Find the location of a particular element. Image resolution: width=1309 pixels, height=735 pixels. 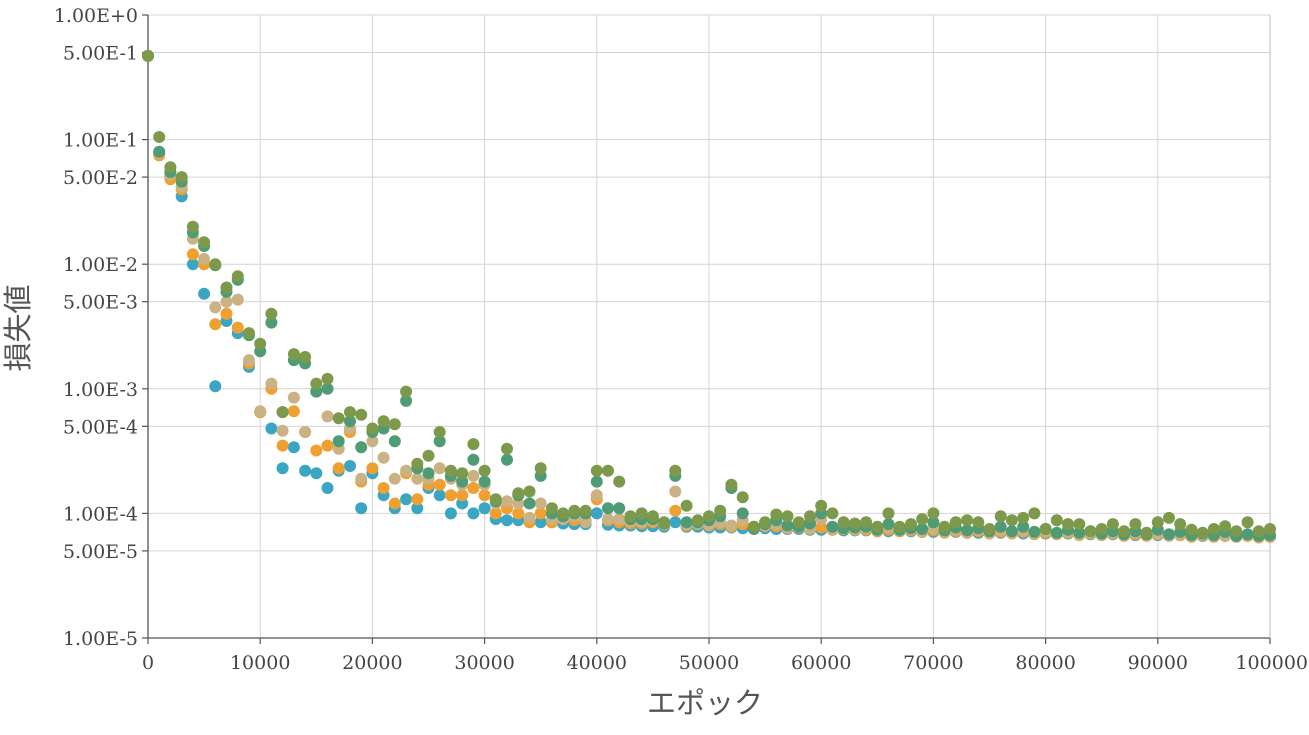

x-tick-label: 80000 is located at coordinates (1045, 663).